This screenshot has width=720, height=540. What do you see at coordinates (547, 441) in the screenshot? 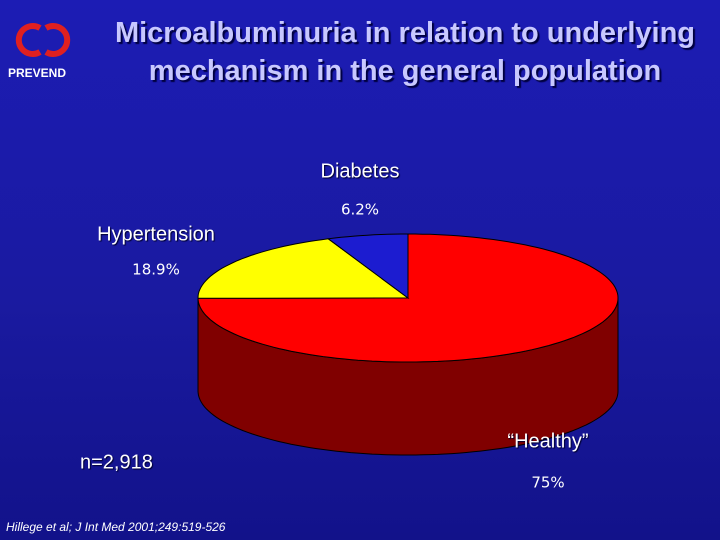
I see `slice-label: “Healthy”` at bounding box center [547, 441].